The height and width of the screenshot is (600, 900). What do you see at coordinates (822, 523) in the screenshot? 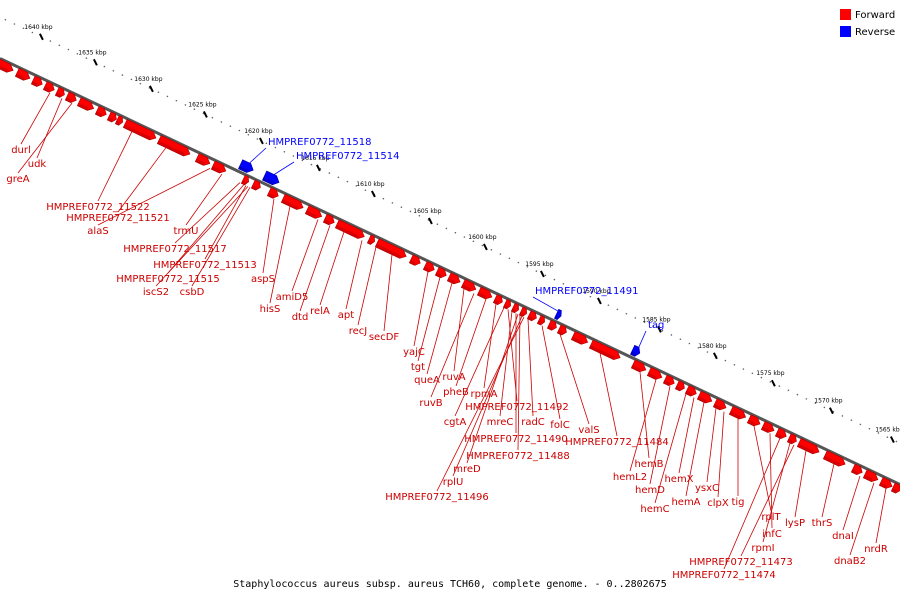
I see `gene-label-thrs: thrS` at bounding box center [822, 523].